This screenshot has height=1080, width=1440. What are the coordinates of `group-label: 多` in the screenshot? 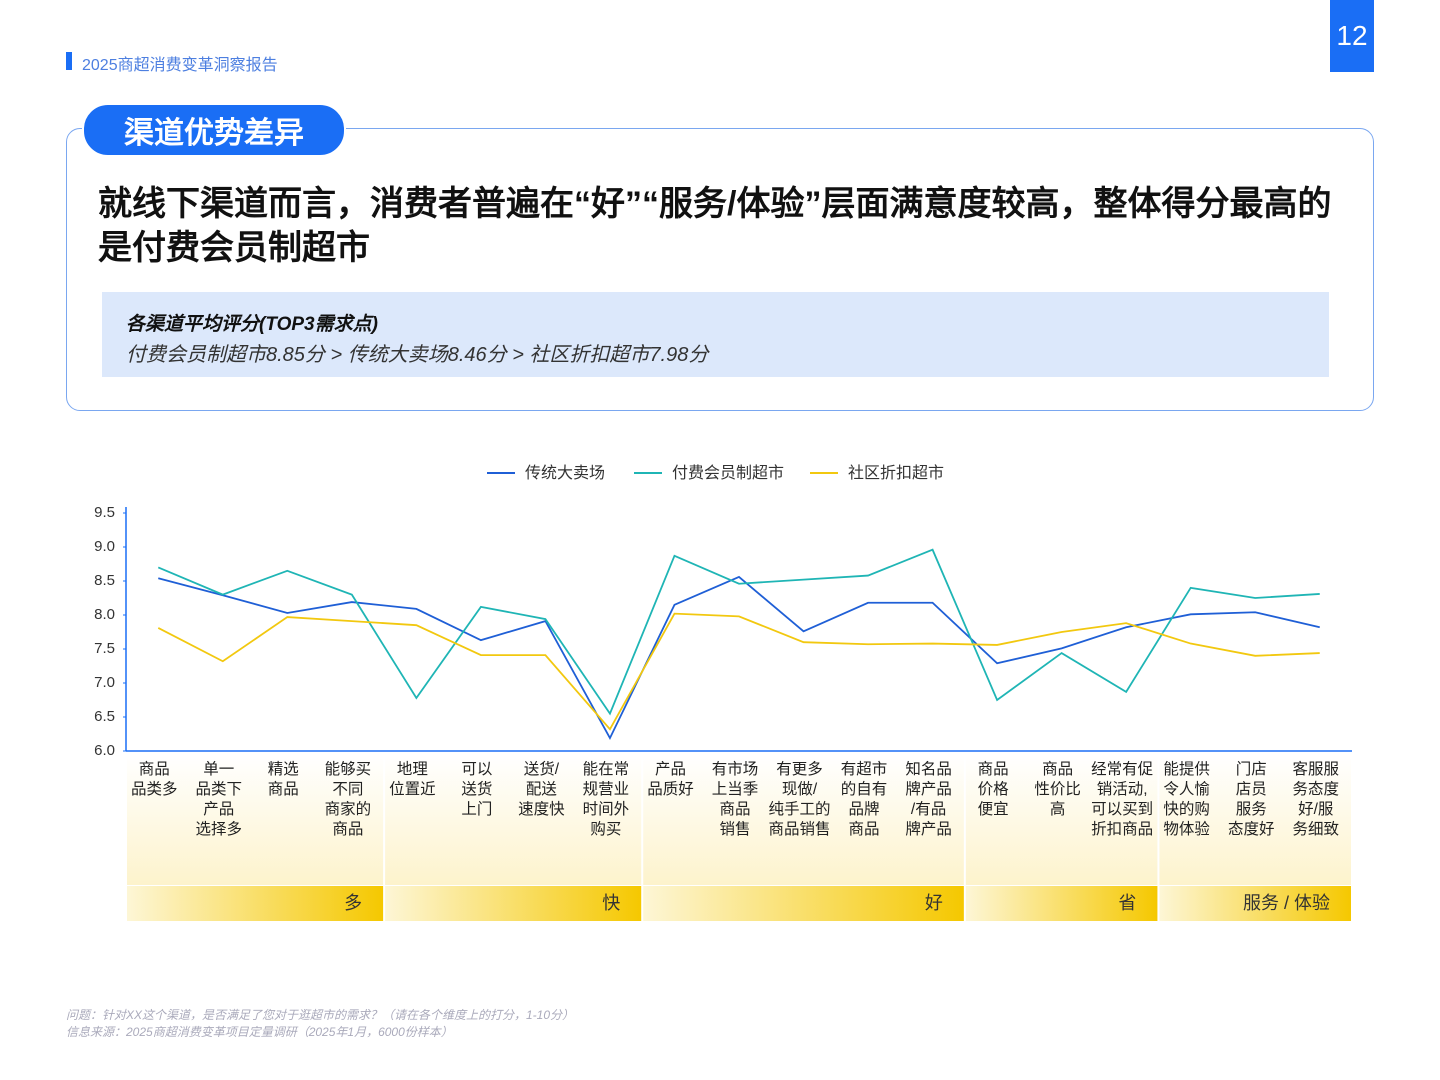 It's located at (353, 903).